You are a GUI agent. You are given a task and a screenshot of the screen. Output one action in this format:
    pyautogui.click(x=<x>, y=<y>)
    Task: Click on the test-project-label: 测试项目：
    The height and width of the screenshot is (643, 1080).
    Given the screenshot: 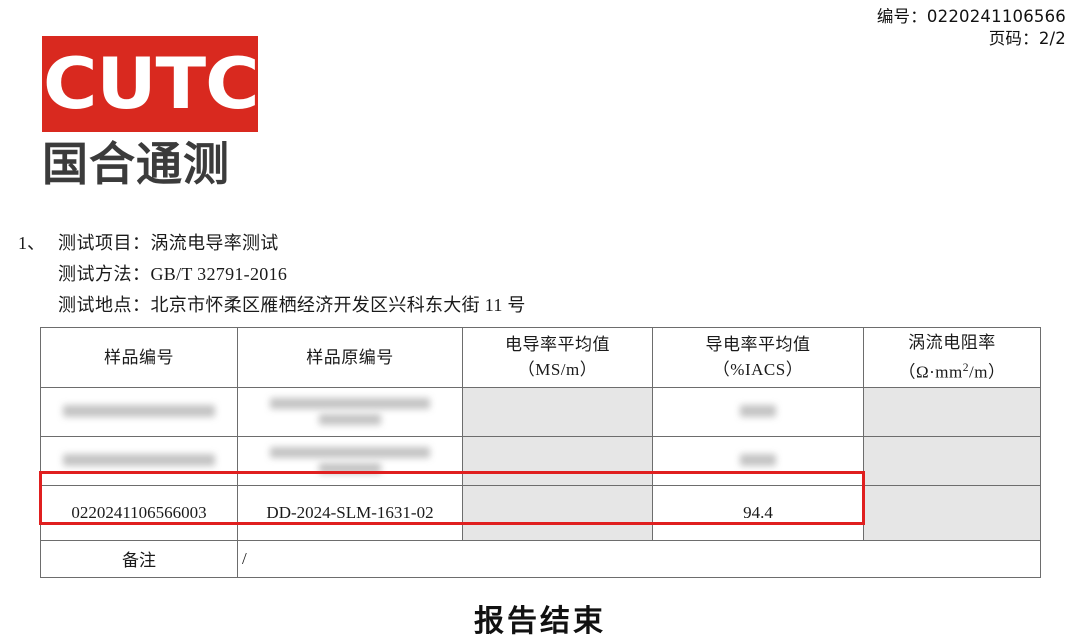 What is the action you would take?
    pyautogui.click(x=104, y=243)
    